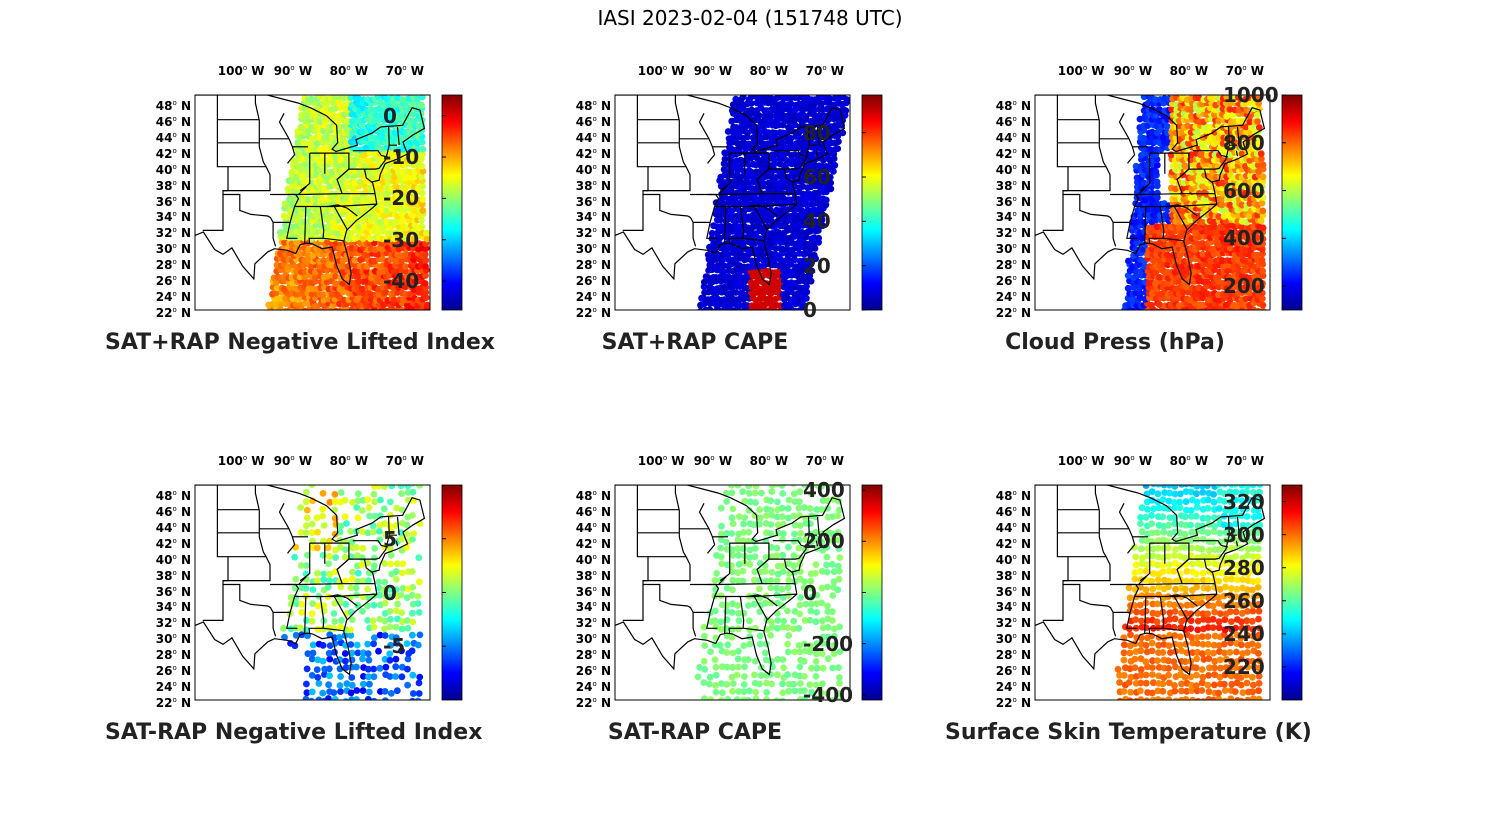  I want to click on lat-tick-label: 48o N, so click(593, 495).